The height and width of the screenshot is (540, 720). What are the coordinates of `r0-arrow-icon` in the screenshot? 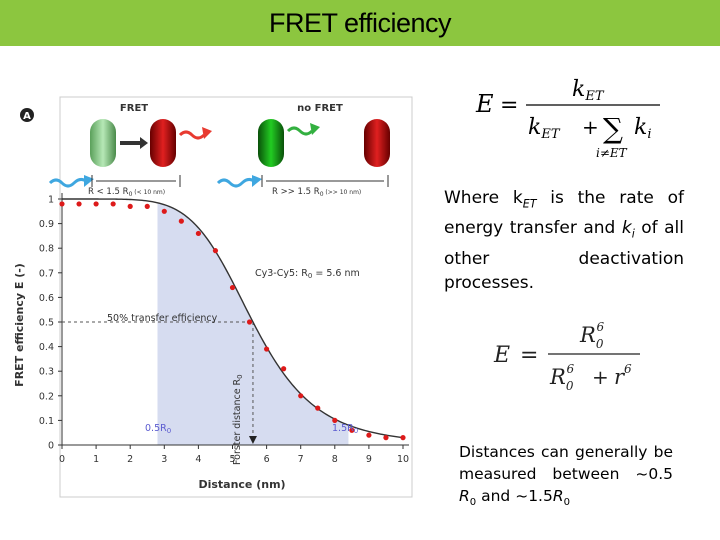 It's located at (252, 440).